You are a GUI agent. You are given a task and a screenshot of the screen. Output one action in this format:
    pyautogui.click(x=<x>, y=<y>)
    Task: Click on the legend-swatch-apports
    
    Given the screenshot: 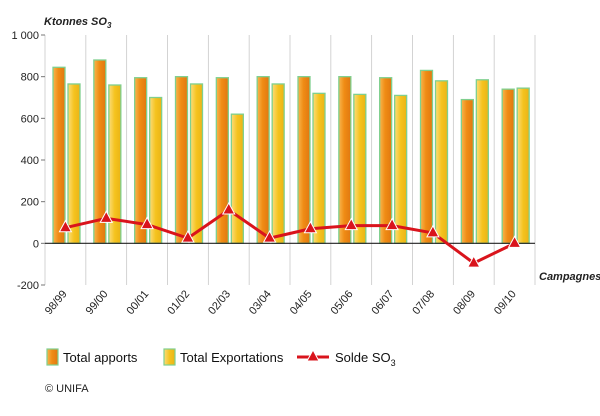 What is the action you would take?
    pyautogui.click(x=52, y=357)
    